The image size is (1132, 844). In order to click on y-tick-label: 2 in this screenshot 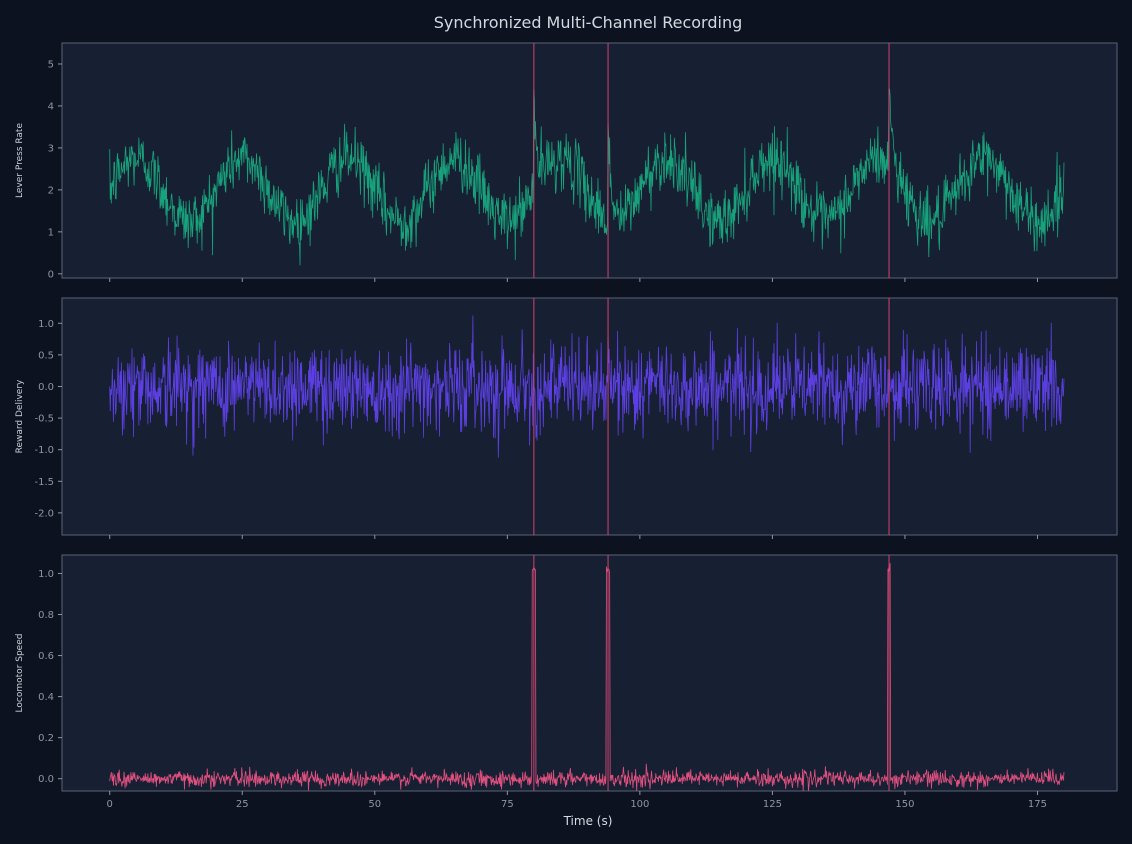, I will do `click(51, 190)`.